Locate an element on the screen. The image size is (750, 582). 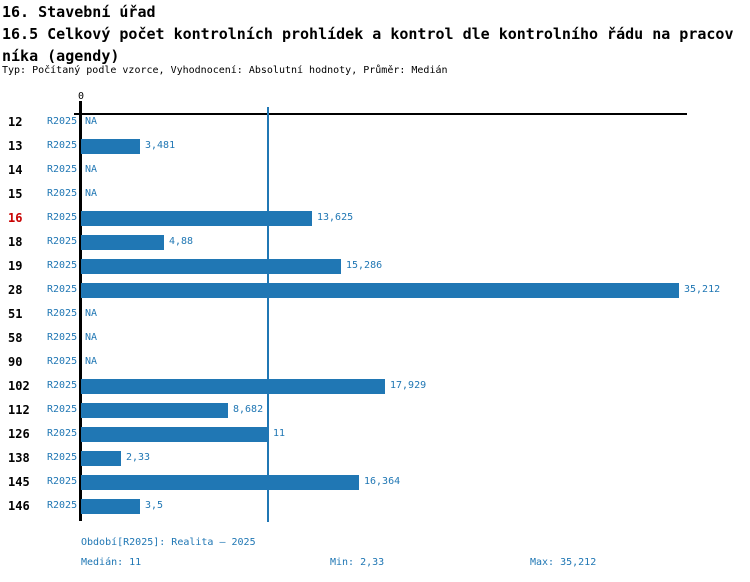
chart-row: 90 R2025 NA is located at coordinates (375, 362).